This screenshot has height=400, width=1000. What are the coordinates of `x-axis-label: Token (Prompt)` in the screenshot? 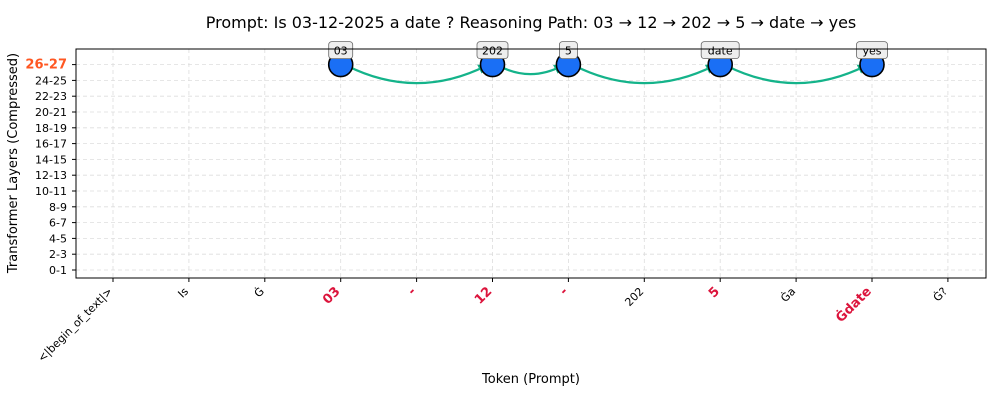 It's located at (530, 379).